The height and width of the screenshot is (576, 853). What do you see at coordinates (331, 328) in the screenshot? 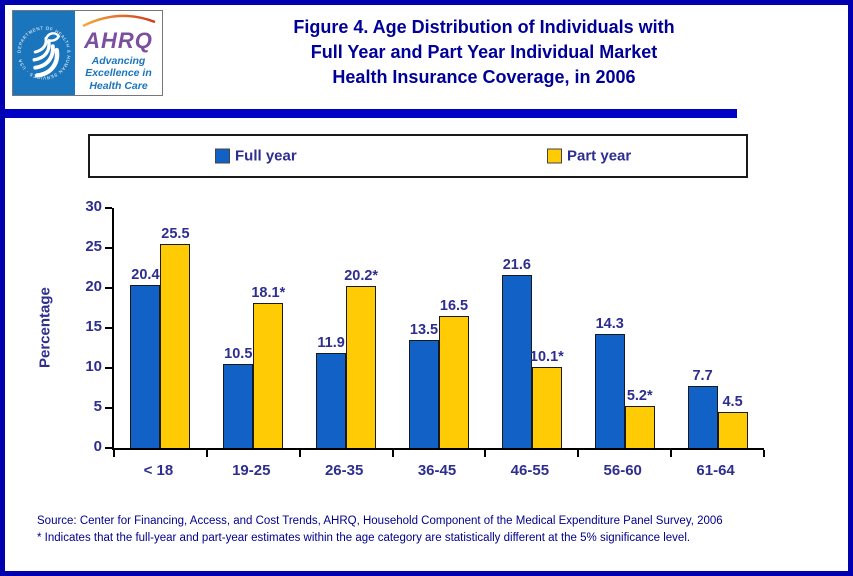
I see `full-year-cell: 11.9` at bounding box center [331, 328].